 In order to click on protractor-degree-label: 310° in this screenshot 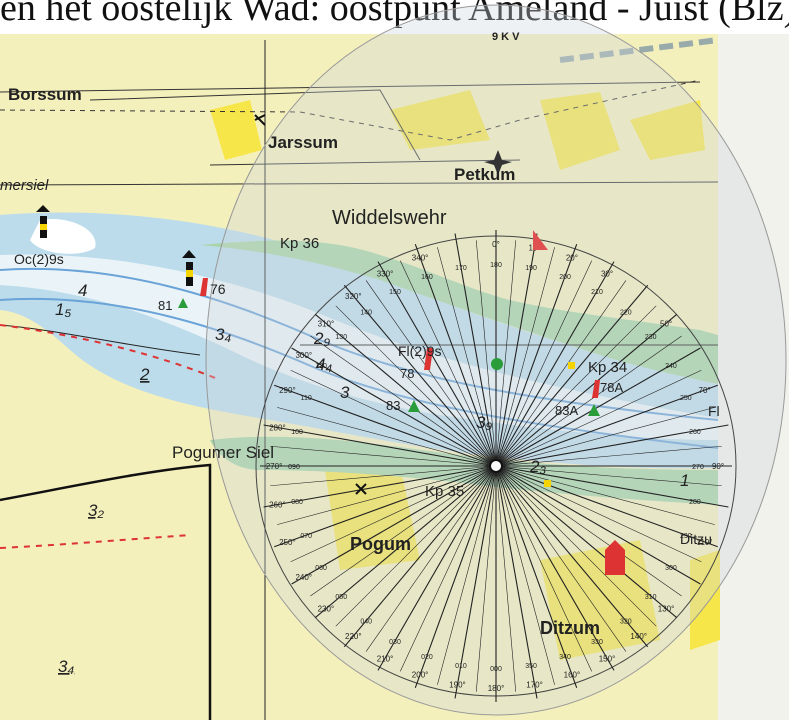, I will do `click(326, 323)`.